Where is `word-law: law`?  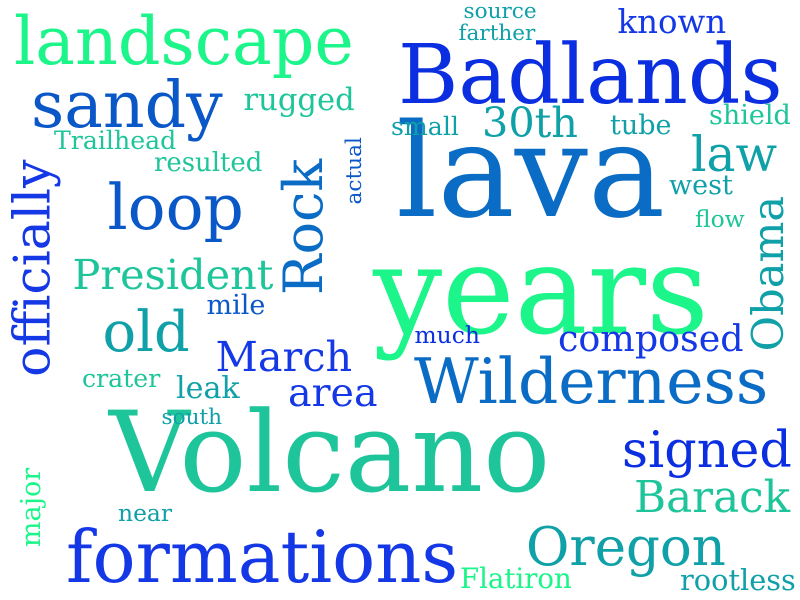
word-law: law is located at coordinates (734, 154).